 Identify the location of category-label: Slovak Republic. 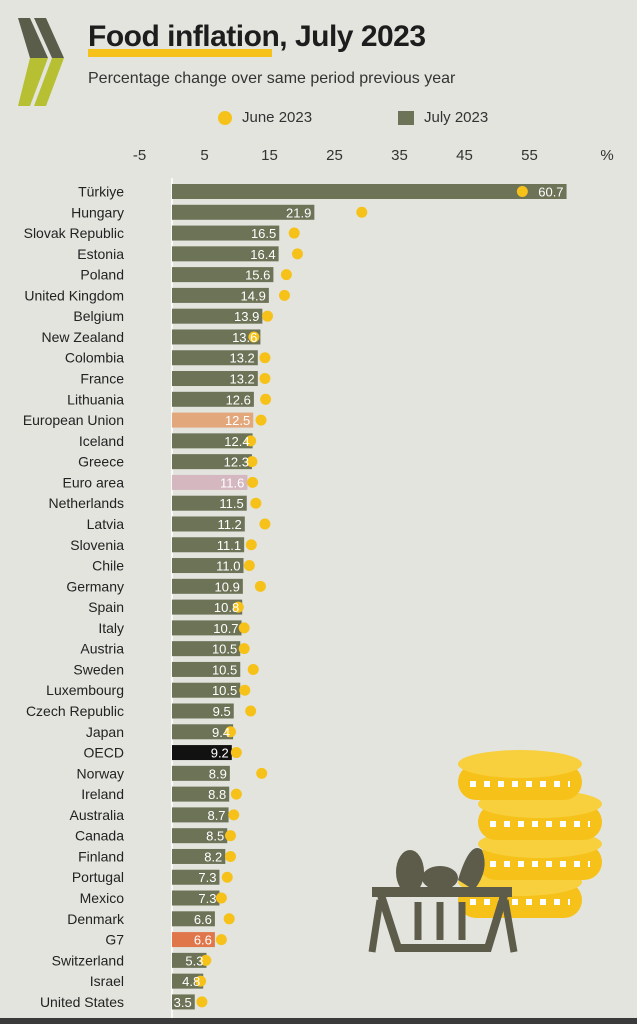
(74, 233).